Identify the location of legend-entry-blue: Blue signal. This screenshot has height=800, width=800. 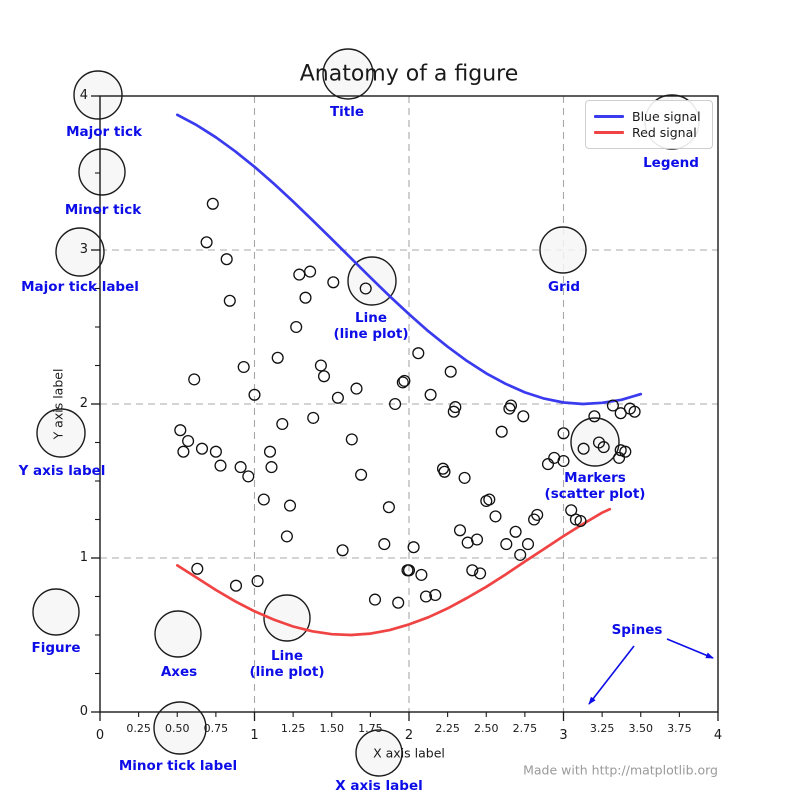
(648, 116).